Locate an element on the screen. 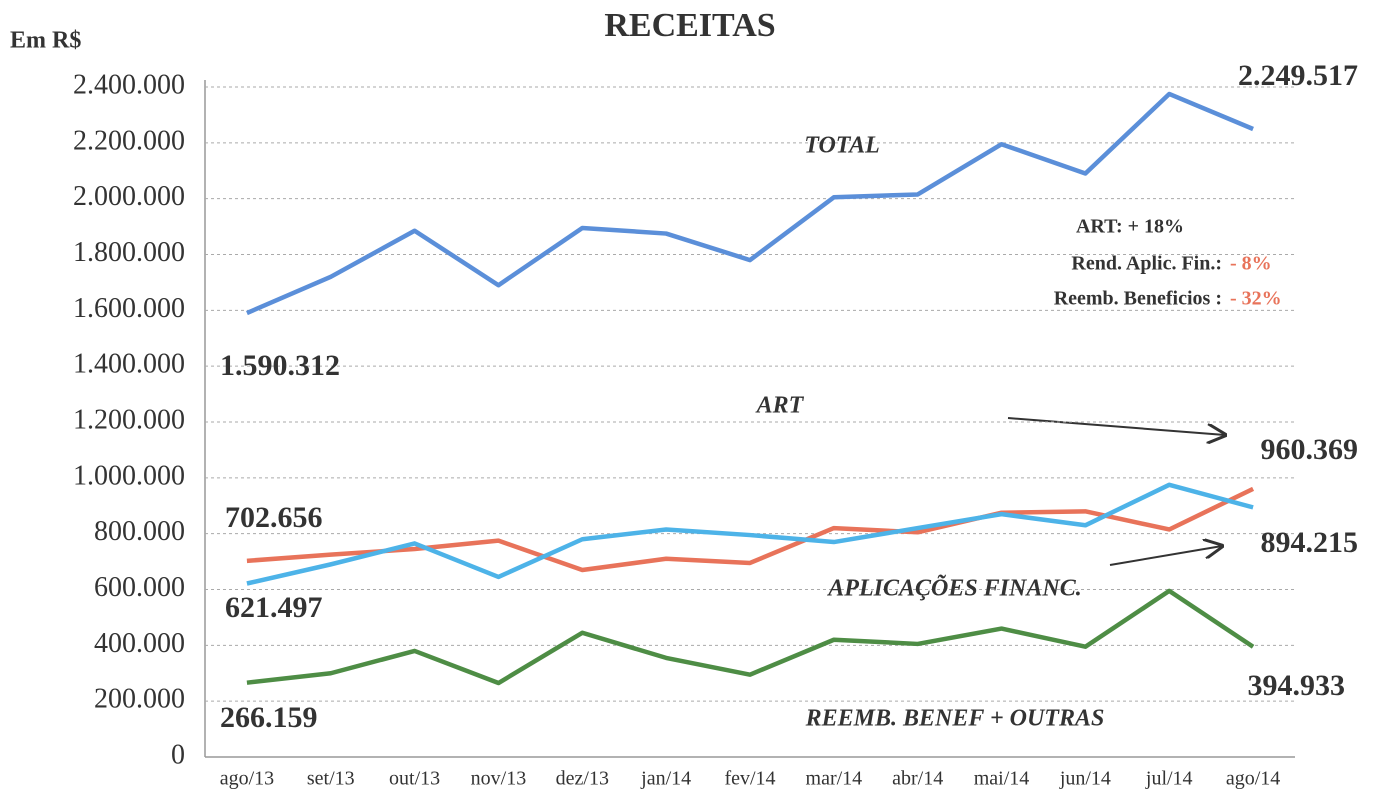 This screenshot has width=1377, height=798. x-tick-label: ago/14 is located at coordinates (1253, 779).